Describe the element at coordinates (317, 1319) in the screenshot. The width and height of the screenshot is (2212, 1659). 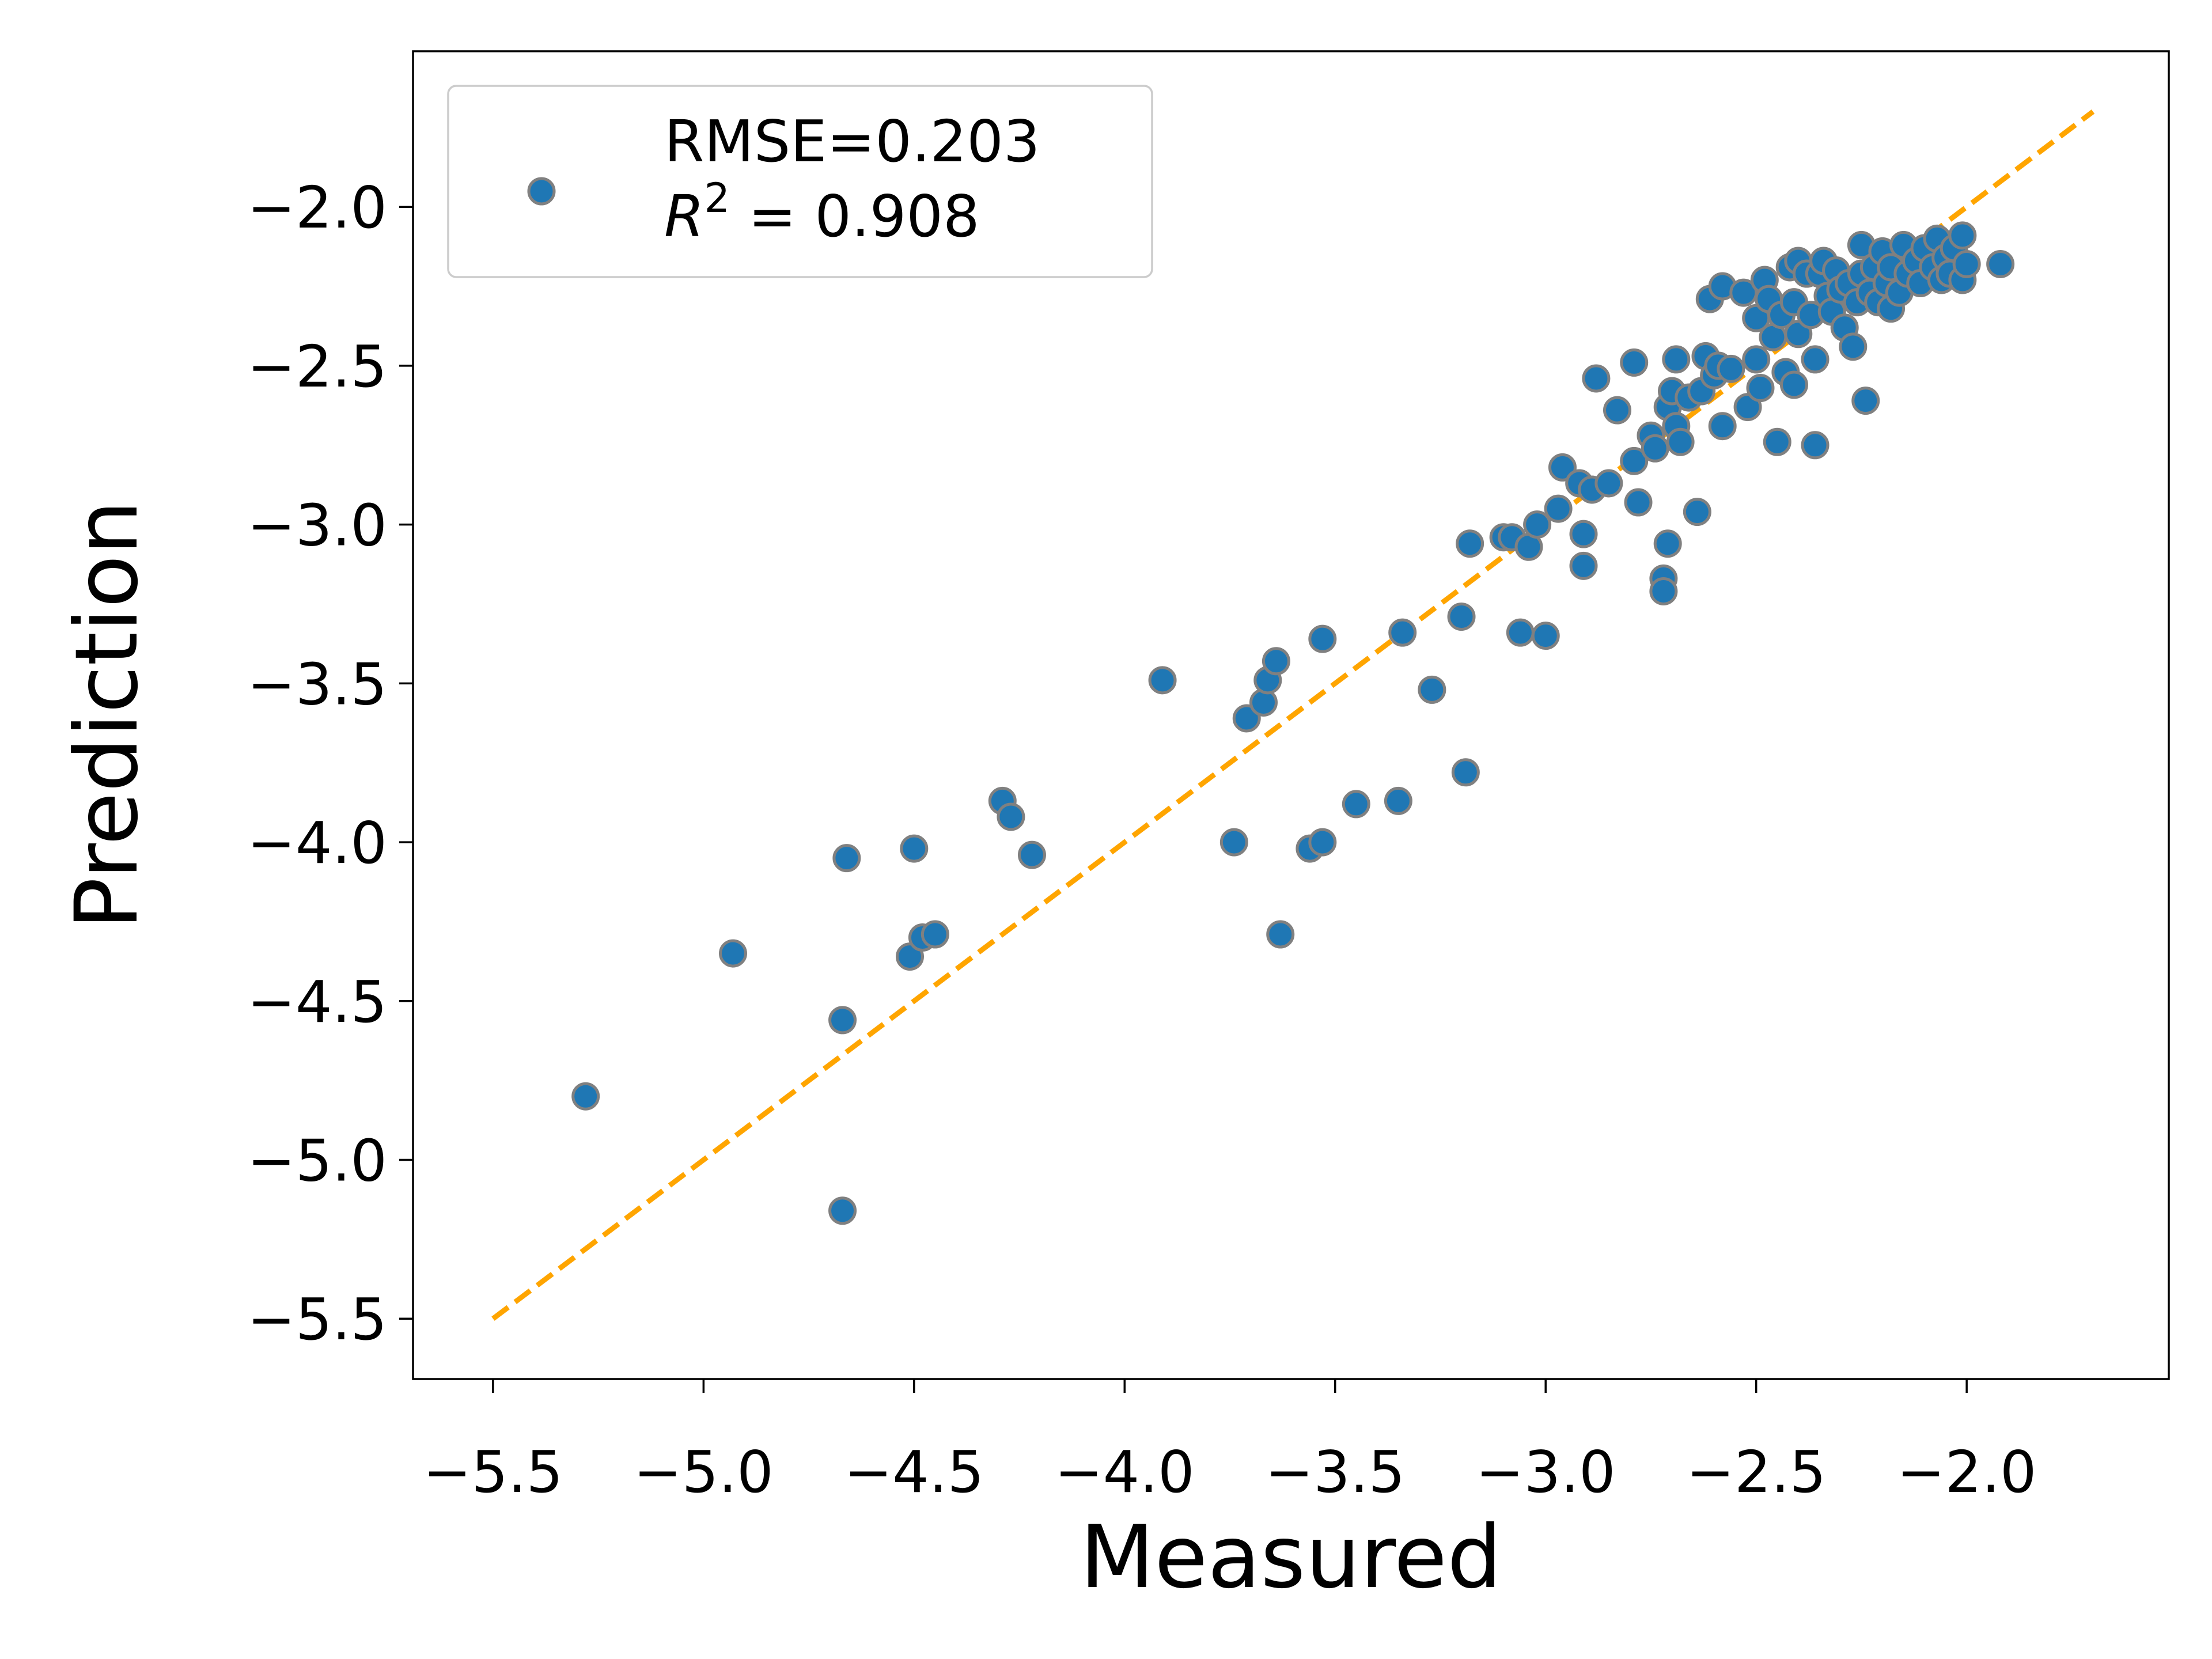
I see `y-tick-label: −5.5` at that location.